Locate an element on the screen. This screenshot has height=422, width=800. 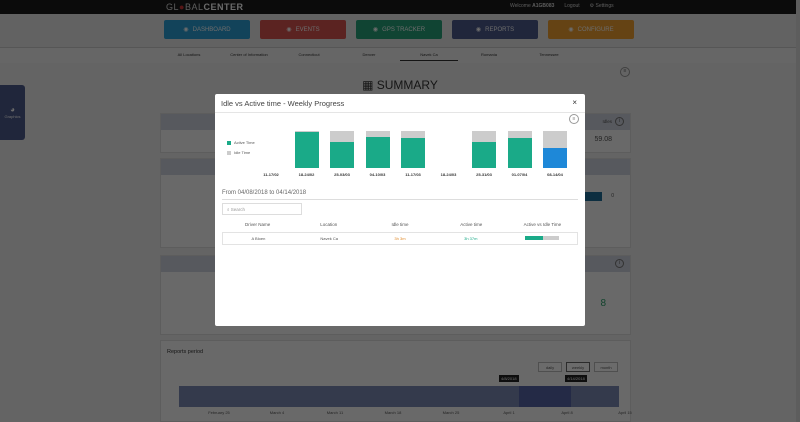
graphics-button: ◕ Graphics is located at coordinates (12, 112).